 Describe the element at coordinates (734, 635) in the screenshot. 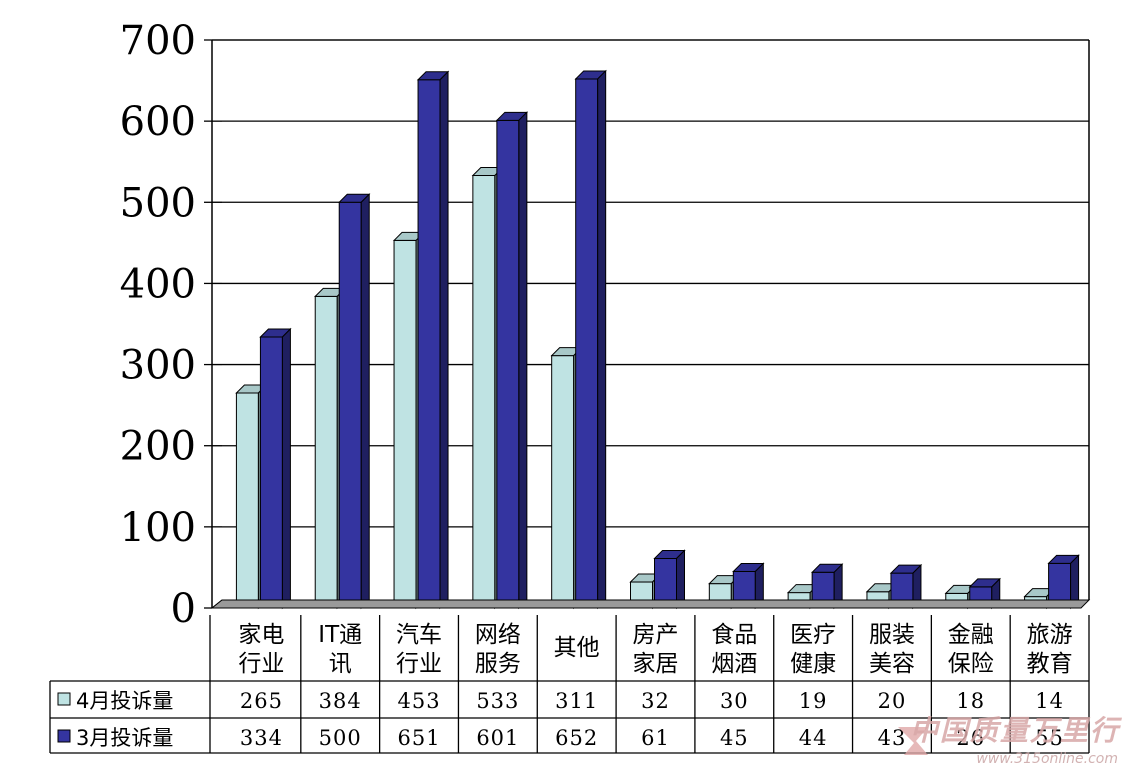

I see `category-label: 食品` at that location.